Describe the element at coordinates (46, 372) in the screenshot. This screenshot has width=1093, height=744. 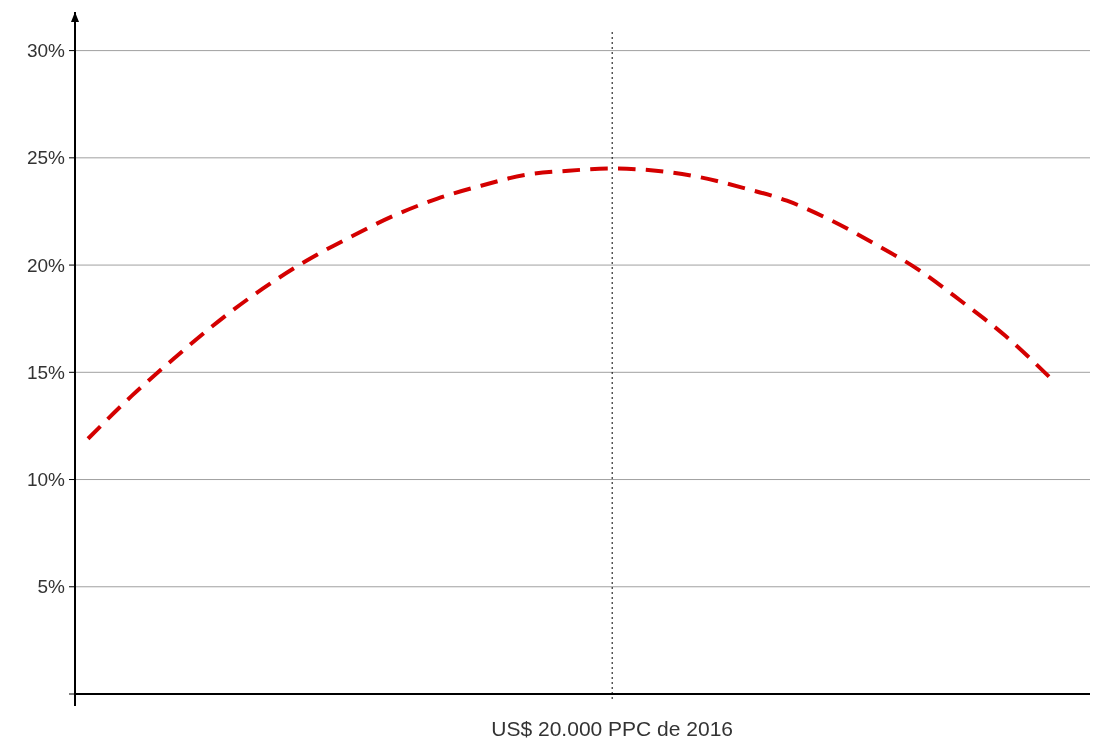
I see `y-tick-label: 15%` at that location.